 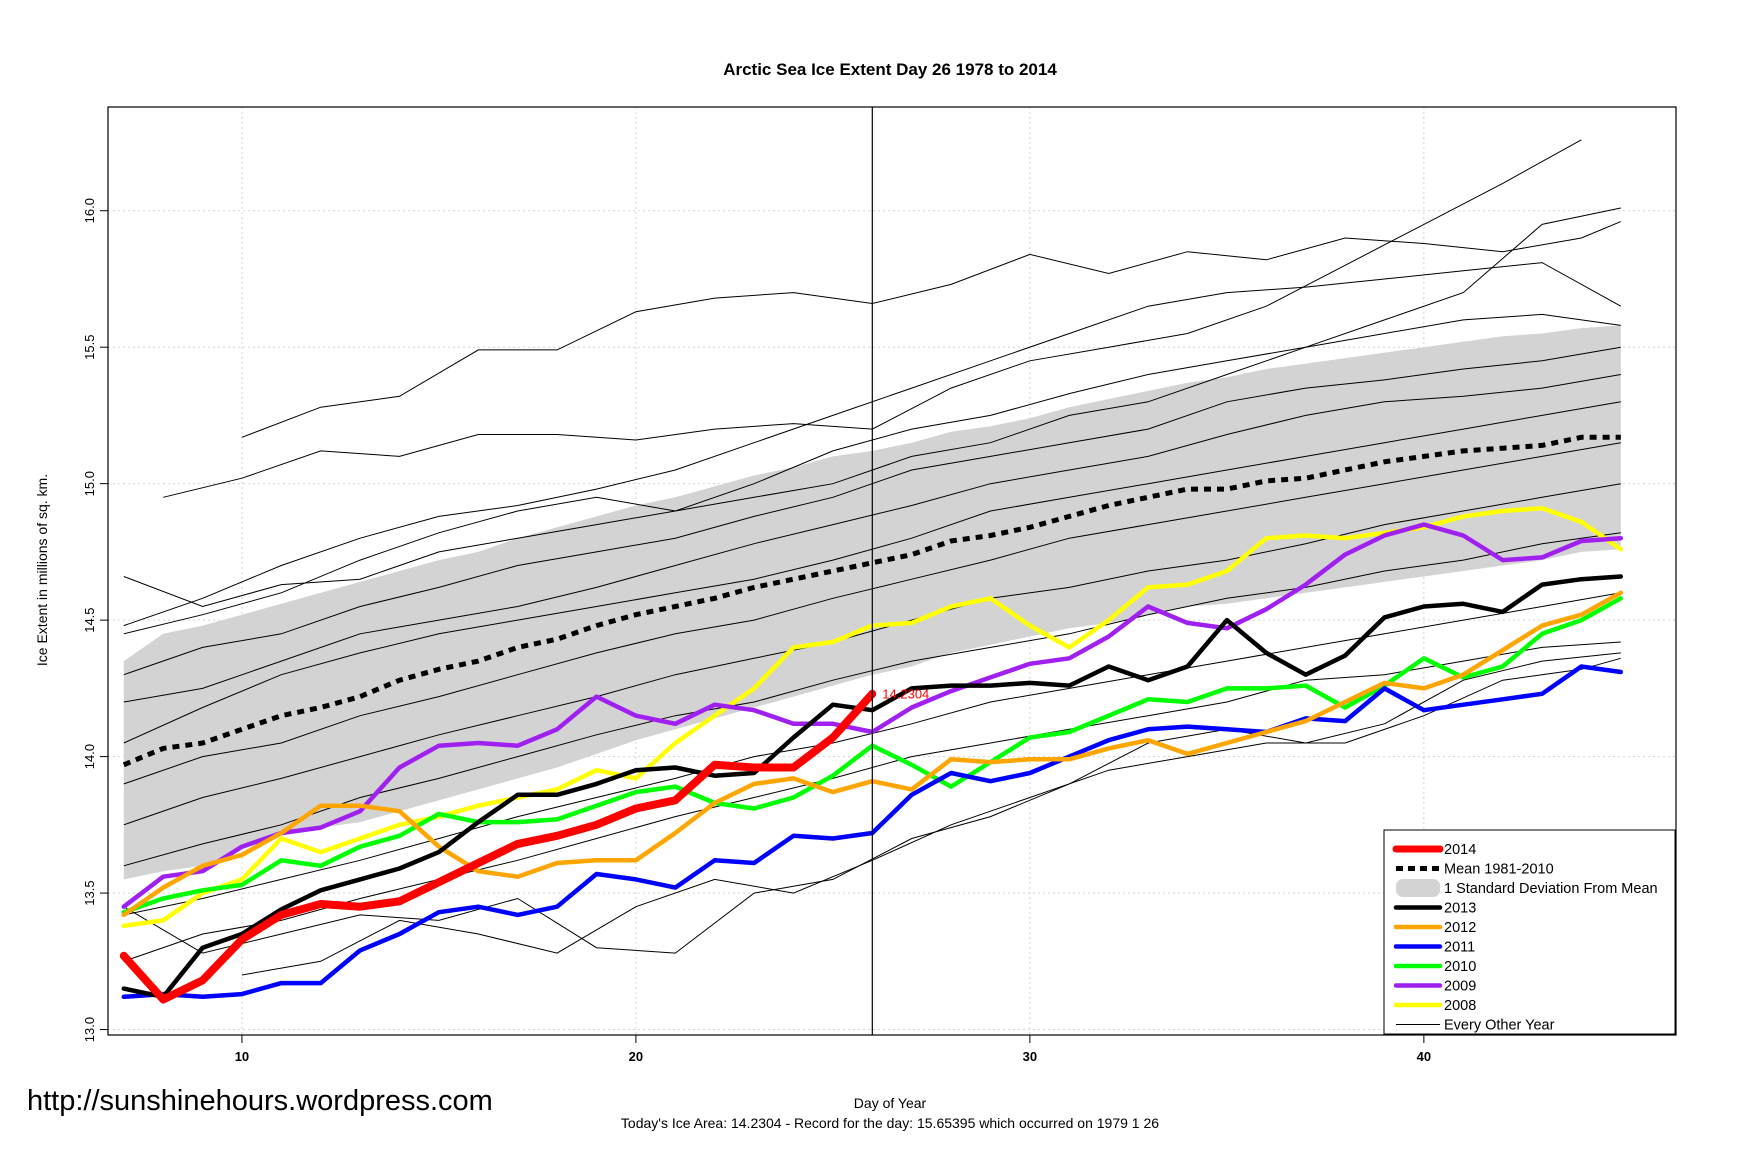 I want to click on y-tick-label: 16.0, so click(x=89, y=210).